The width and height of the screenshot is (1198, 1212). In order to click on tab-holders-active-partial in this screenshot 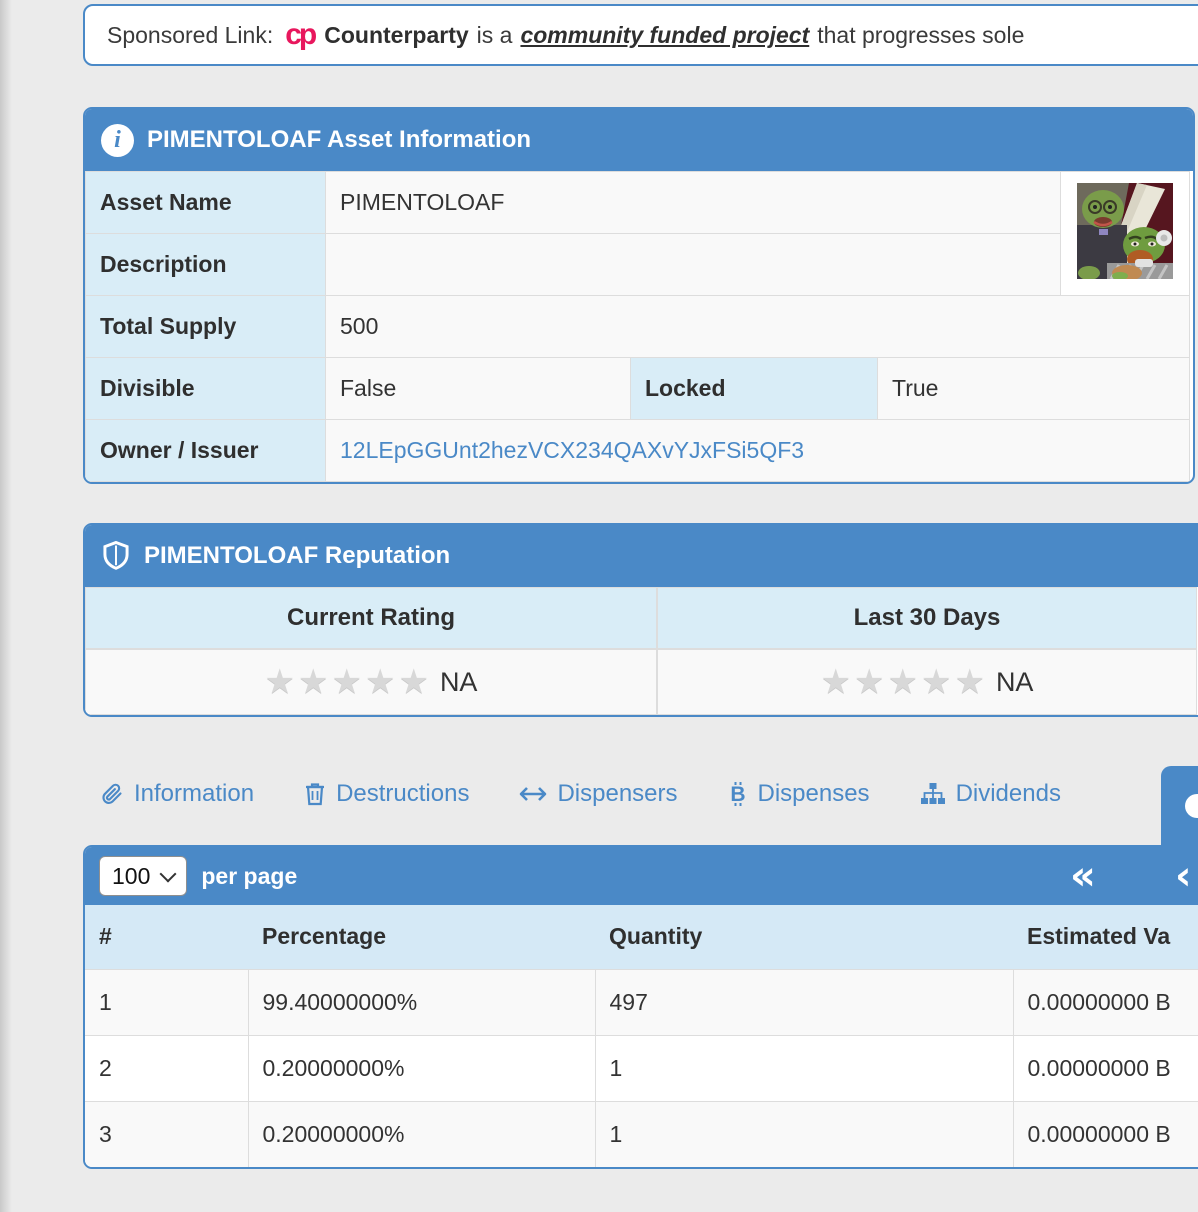, I will do `click(1179, 806)`.